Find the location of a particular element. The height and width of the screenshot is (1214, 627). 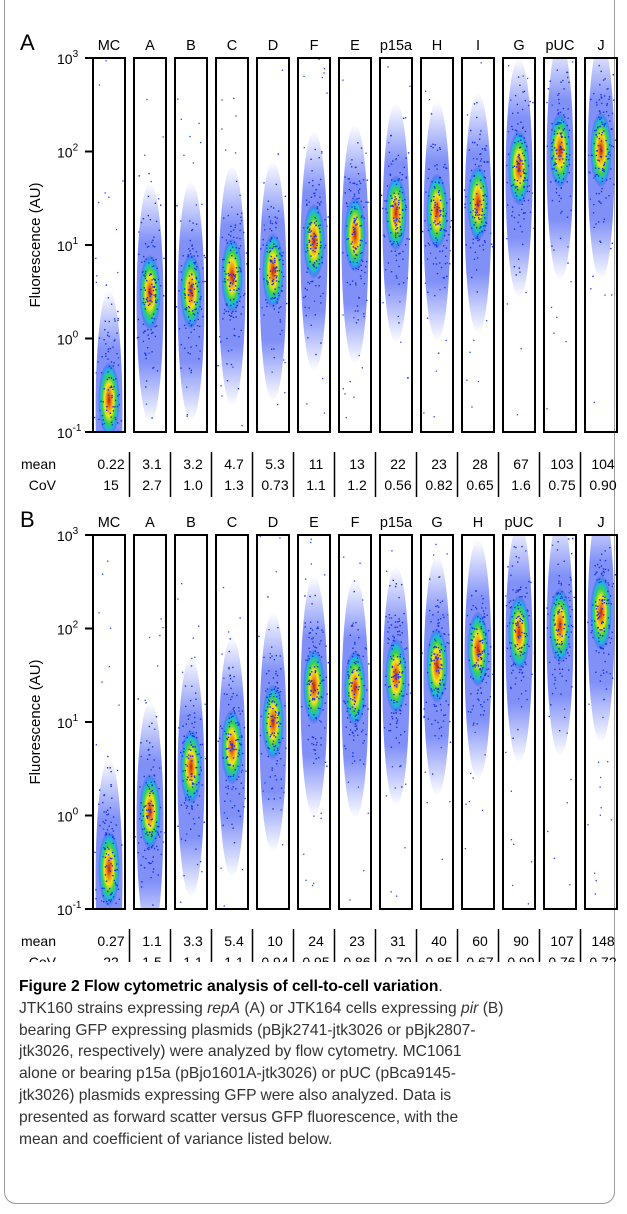

mean-value: 24 is located at coordinates (316, 941).